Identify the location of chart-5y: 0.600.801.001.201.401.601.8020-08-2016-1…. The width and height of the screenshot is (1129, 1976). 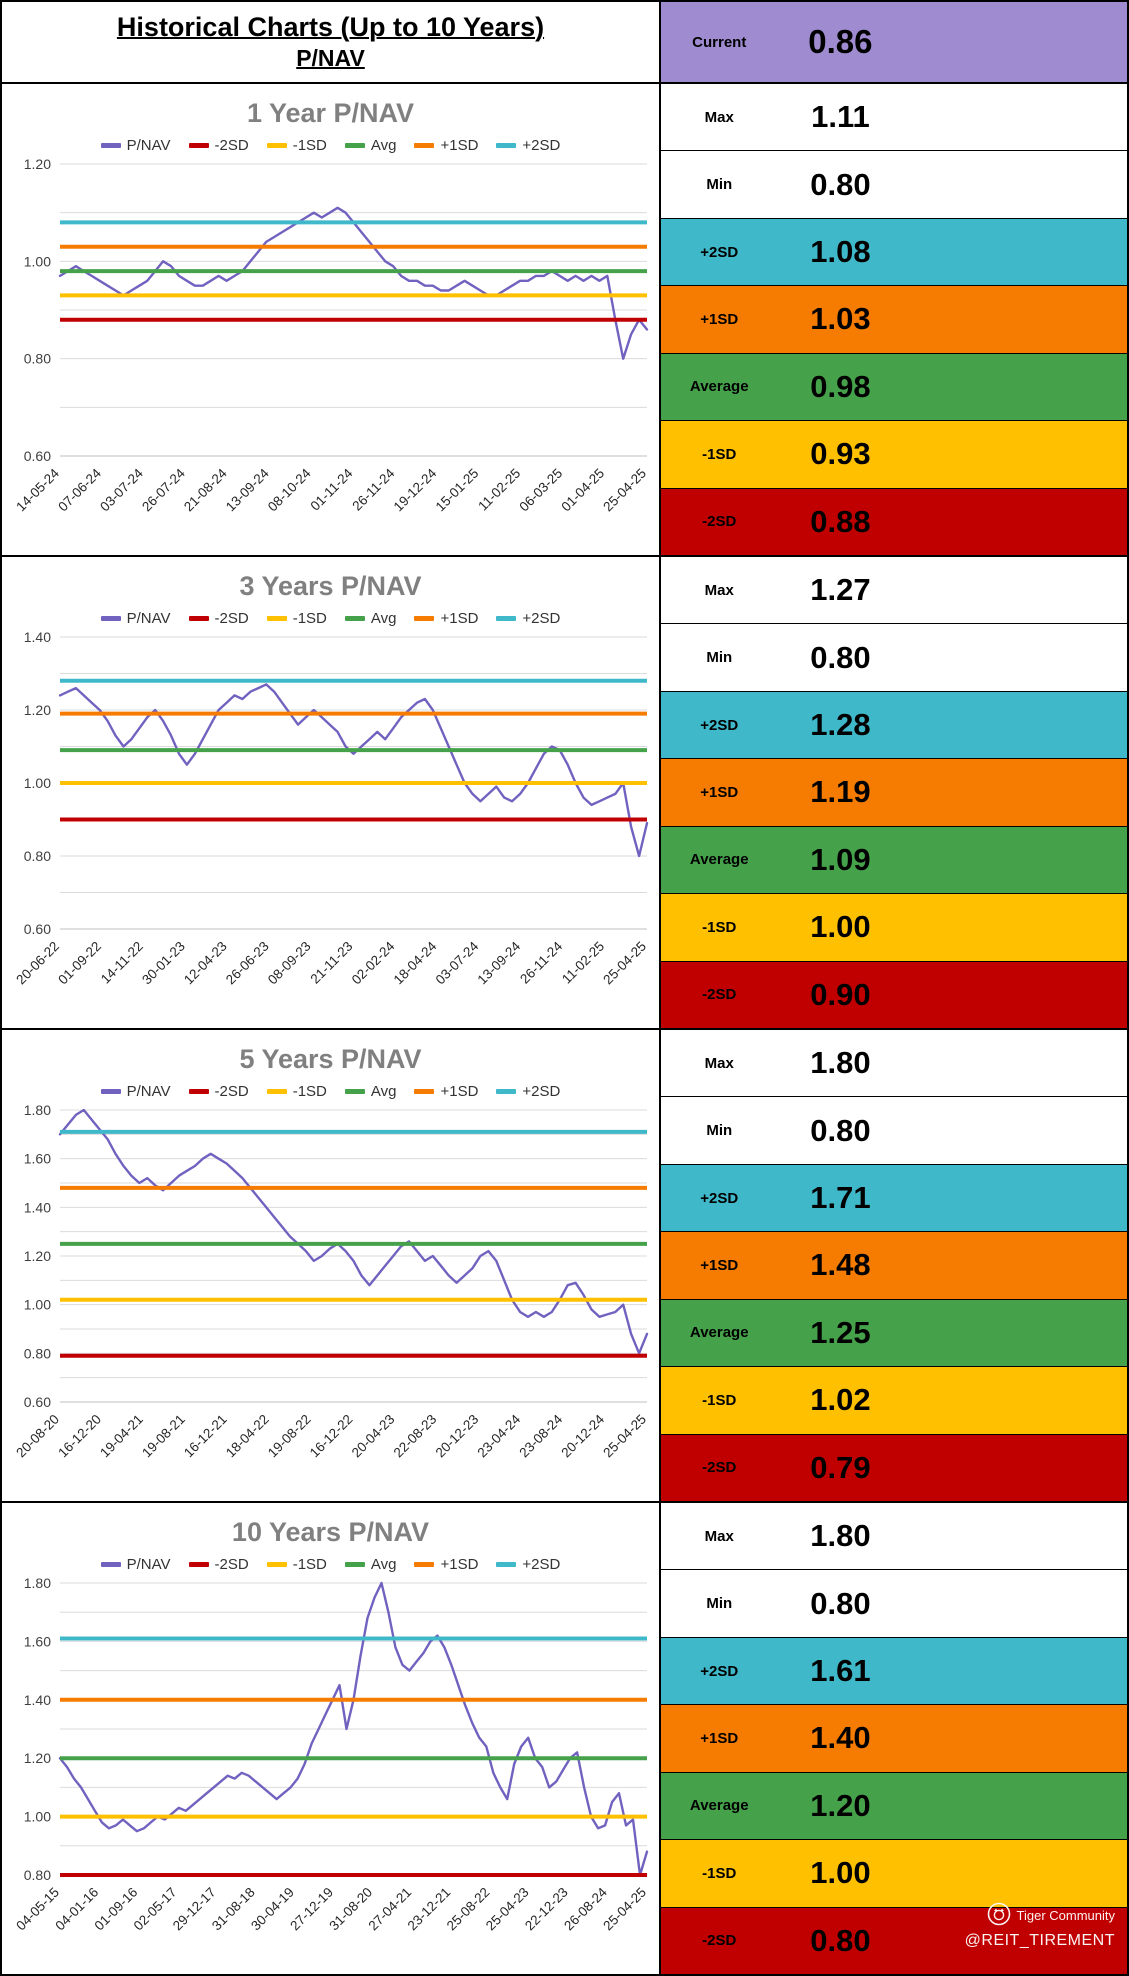
(331, 1281).